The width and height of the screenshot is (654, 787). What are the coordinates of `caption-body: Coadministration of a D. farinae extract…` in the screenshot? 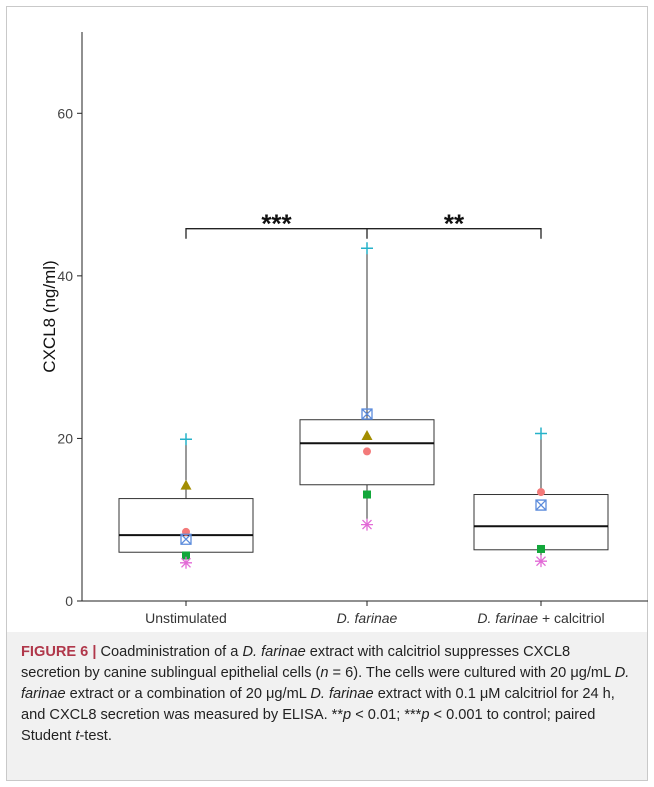 It's located at (325, 694).